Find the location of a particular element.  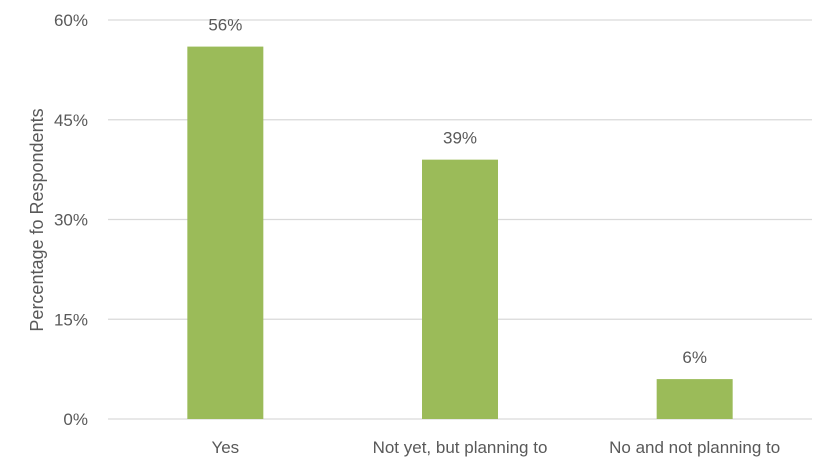

y-tick-label: 60% is located at coordinates (71, 20).